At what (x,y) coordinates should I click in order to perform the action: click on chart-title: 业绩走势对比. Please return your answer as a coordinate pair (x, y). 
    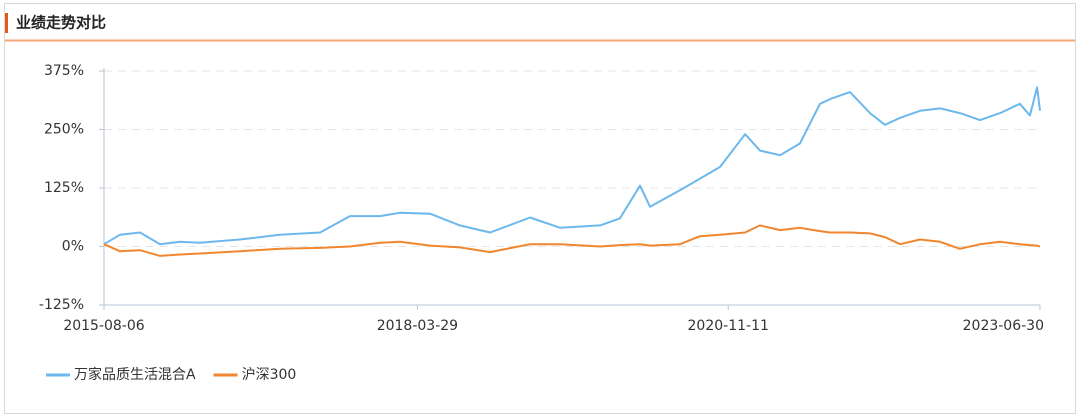
    Looking at the image, I should click on (61, 23).